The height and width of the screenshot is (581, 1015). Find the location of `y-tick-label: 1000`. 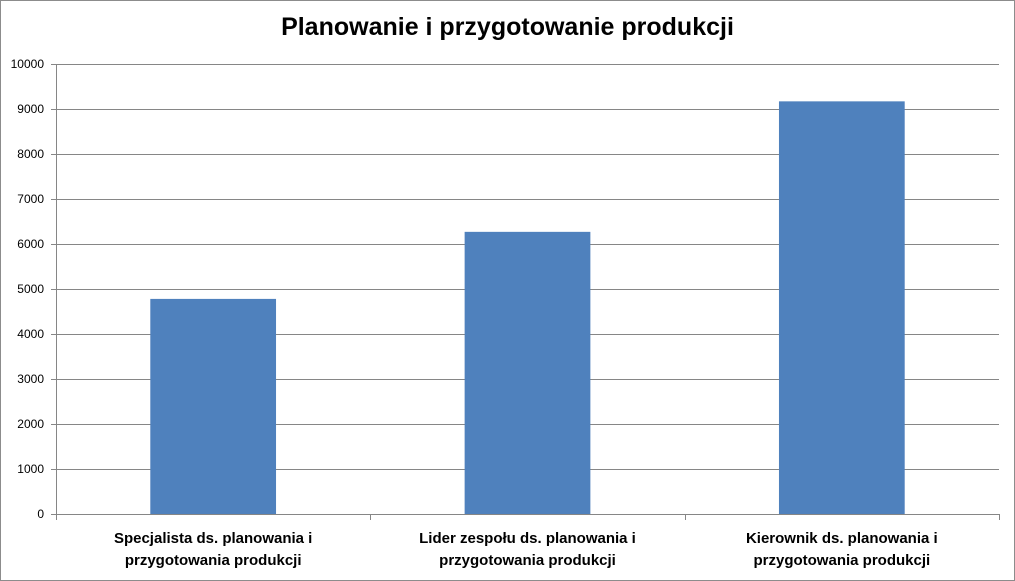

y-tick-label: 1000 is located at coordinates (30, 469).